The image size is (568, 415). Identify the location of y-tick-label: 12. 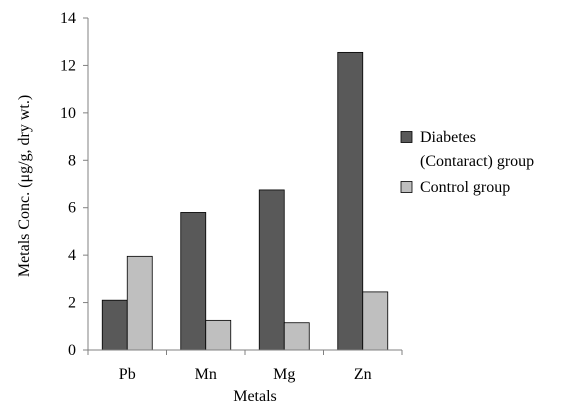
(68, 65).